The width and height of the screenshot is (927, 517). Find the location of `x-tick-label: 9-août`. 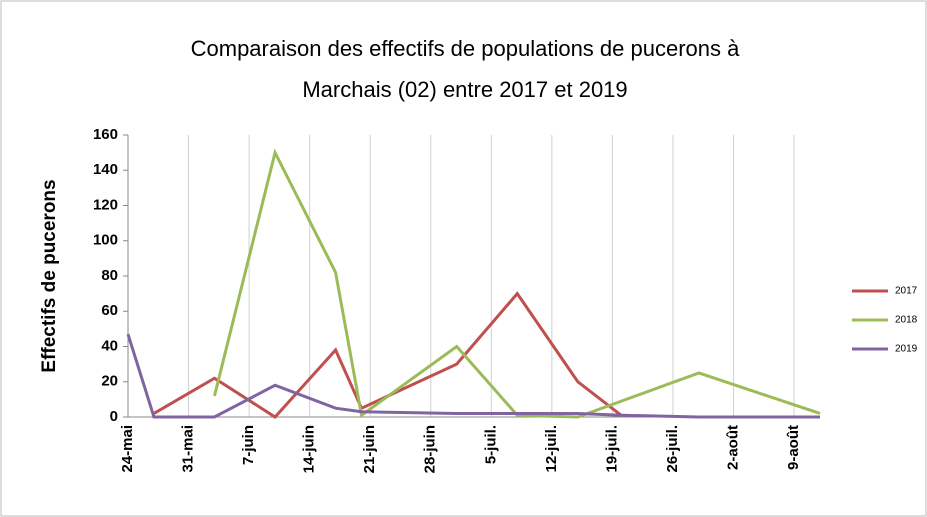

x-tick-label: 9-août is located at coordinates (793, 447).